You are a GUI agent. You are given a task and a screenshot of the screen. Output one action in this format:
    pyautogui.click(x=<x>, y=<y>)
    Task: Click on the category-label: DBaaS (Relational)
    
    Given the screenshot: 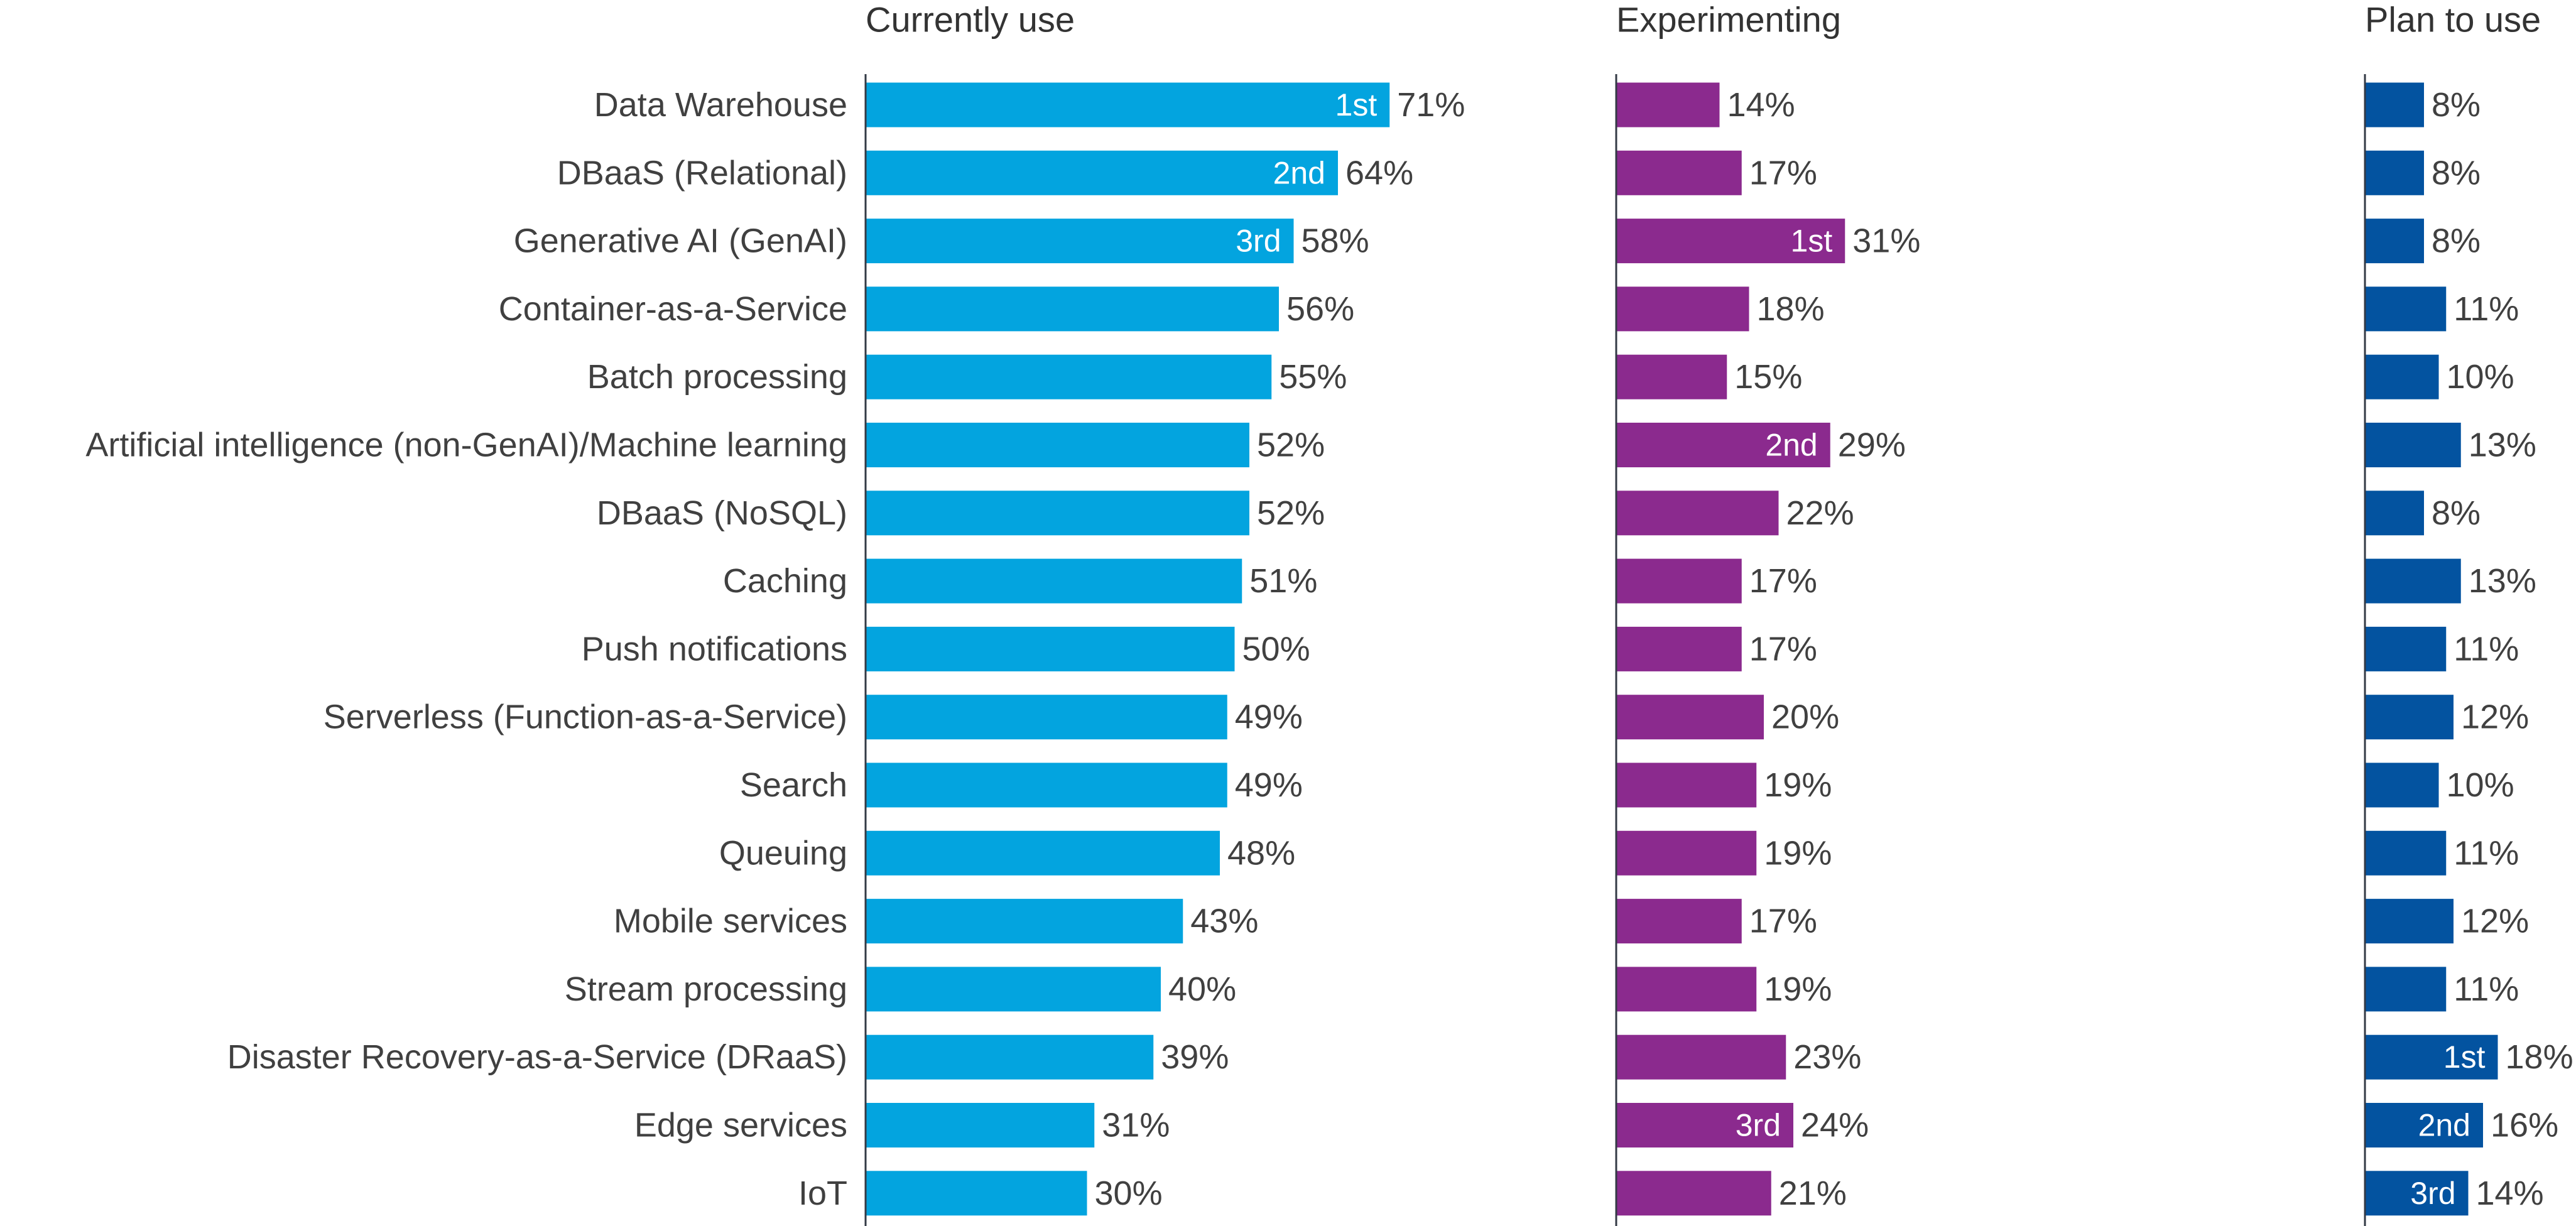 What is the action you would take?
    pyautogui.click(x=702, y=173)
    